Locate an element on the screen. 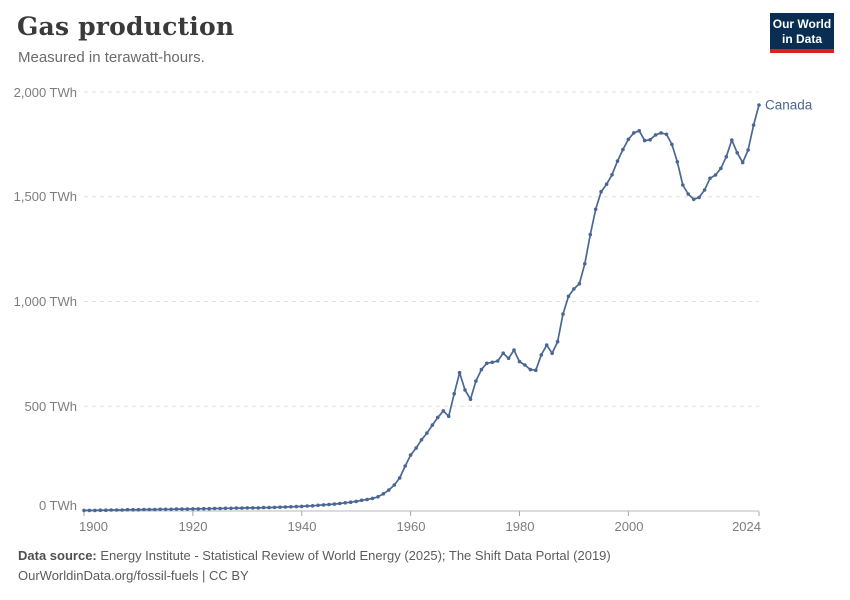  owid-url-link: OurWorldinData.org/fossil-fuels is located at coordinates (108, 575).